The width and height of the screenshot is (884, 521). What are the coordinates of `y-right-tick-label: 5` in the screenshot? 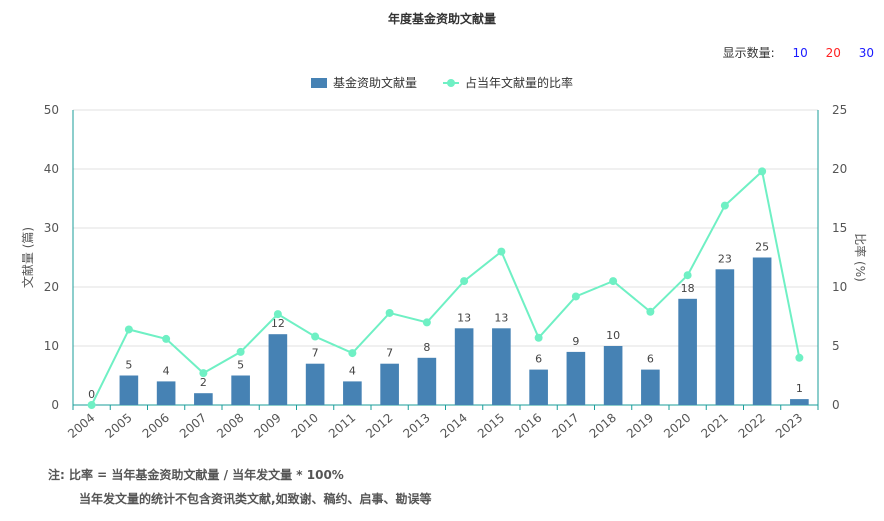 It's located at (836, 346).